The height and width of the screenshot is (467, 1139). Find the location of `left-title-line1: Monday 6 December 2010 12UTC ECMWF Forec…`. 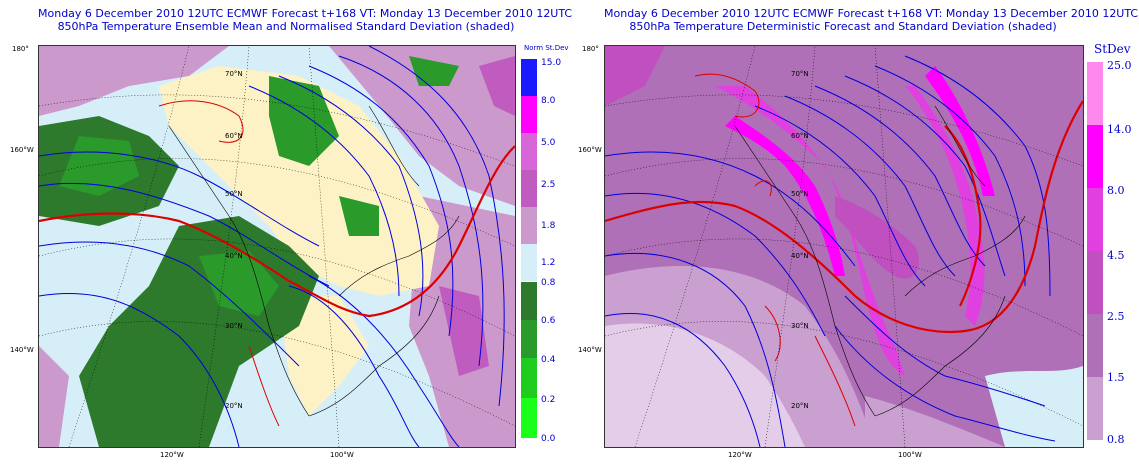

left-title-line1: Monday 6 December 2010 12UTC ECMWF Forec… is located at coordinates (305, 13).